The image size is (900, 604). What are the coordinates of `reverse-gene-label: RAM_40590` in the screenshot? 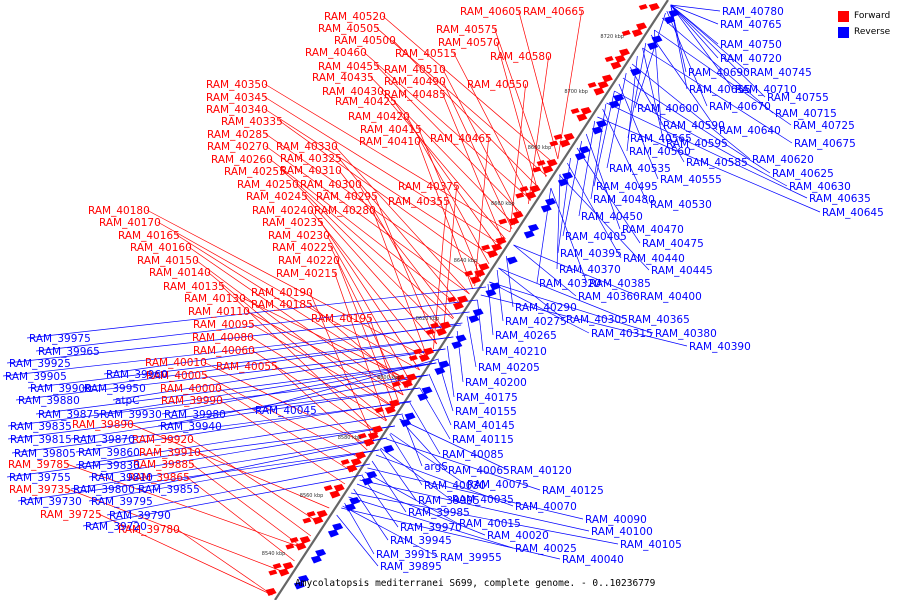 It's located at (694, 126).